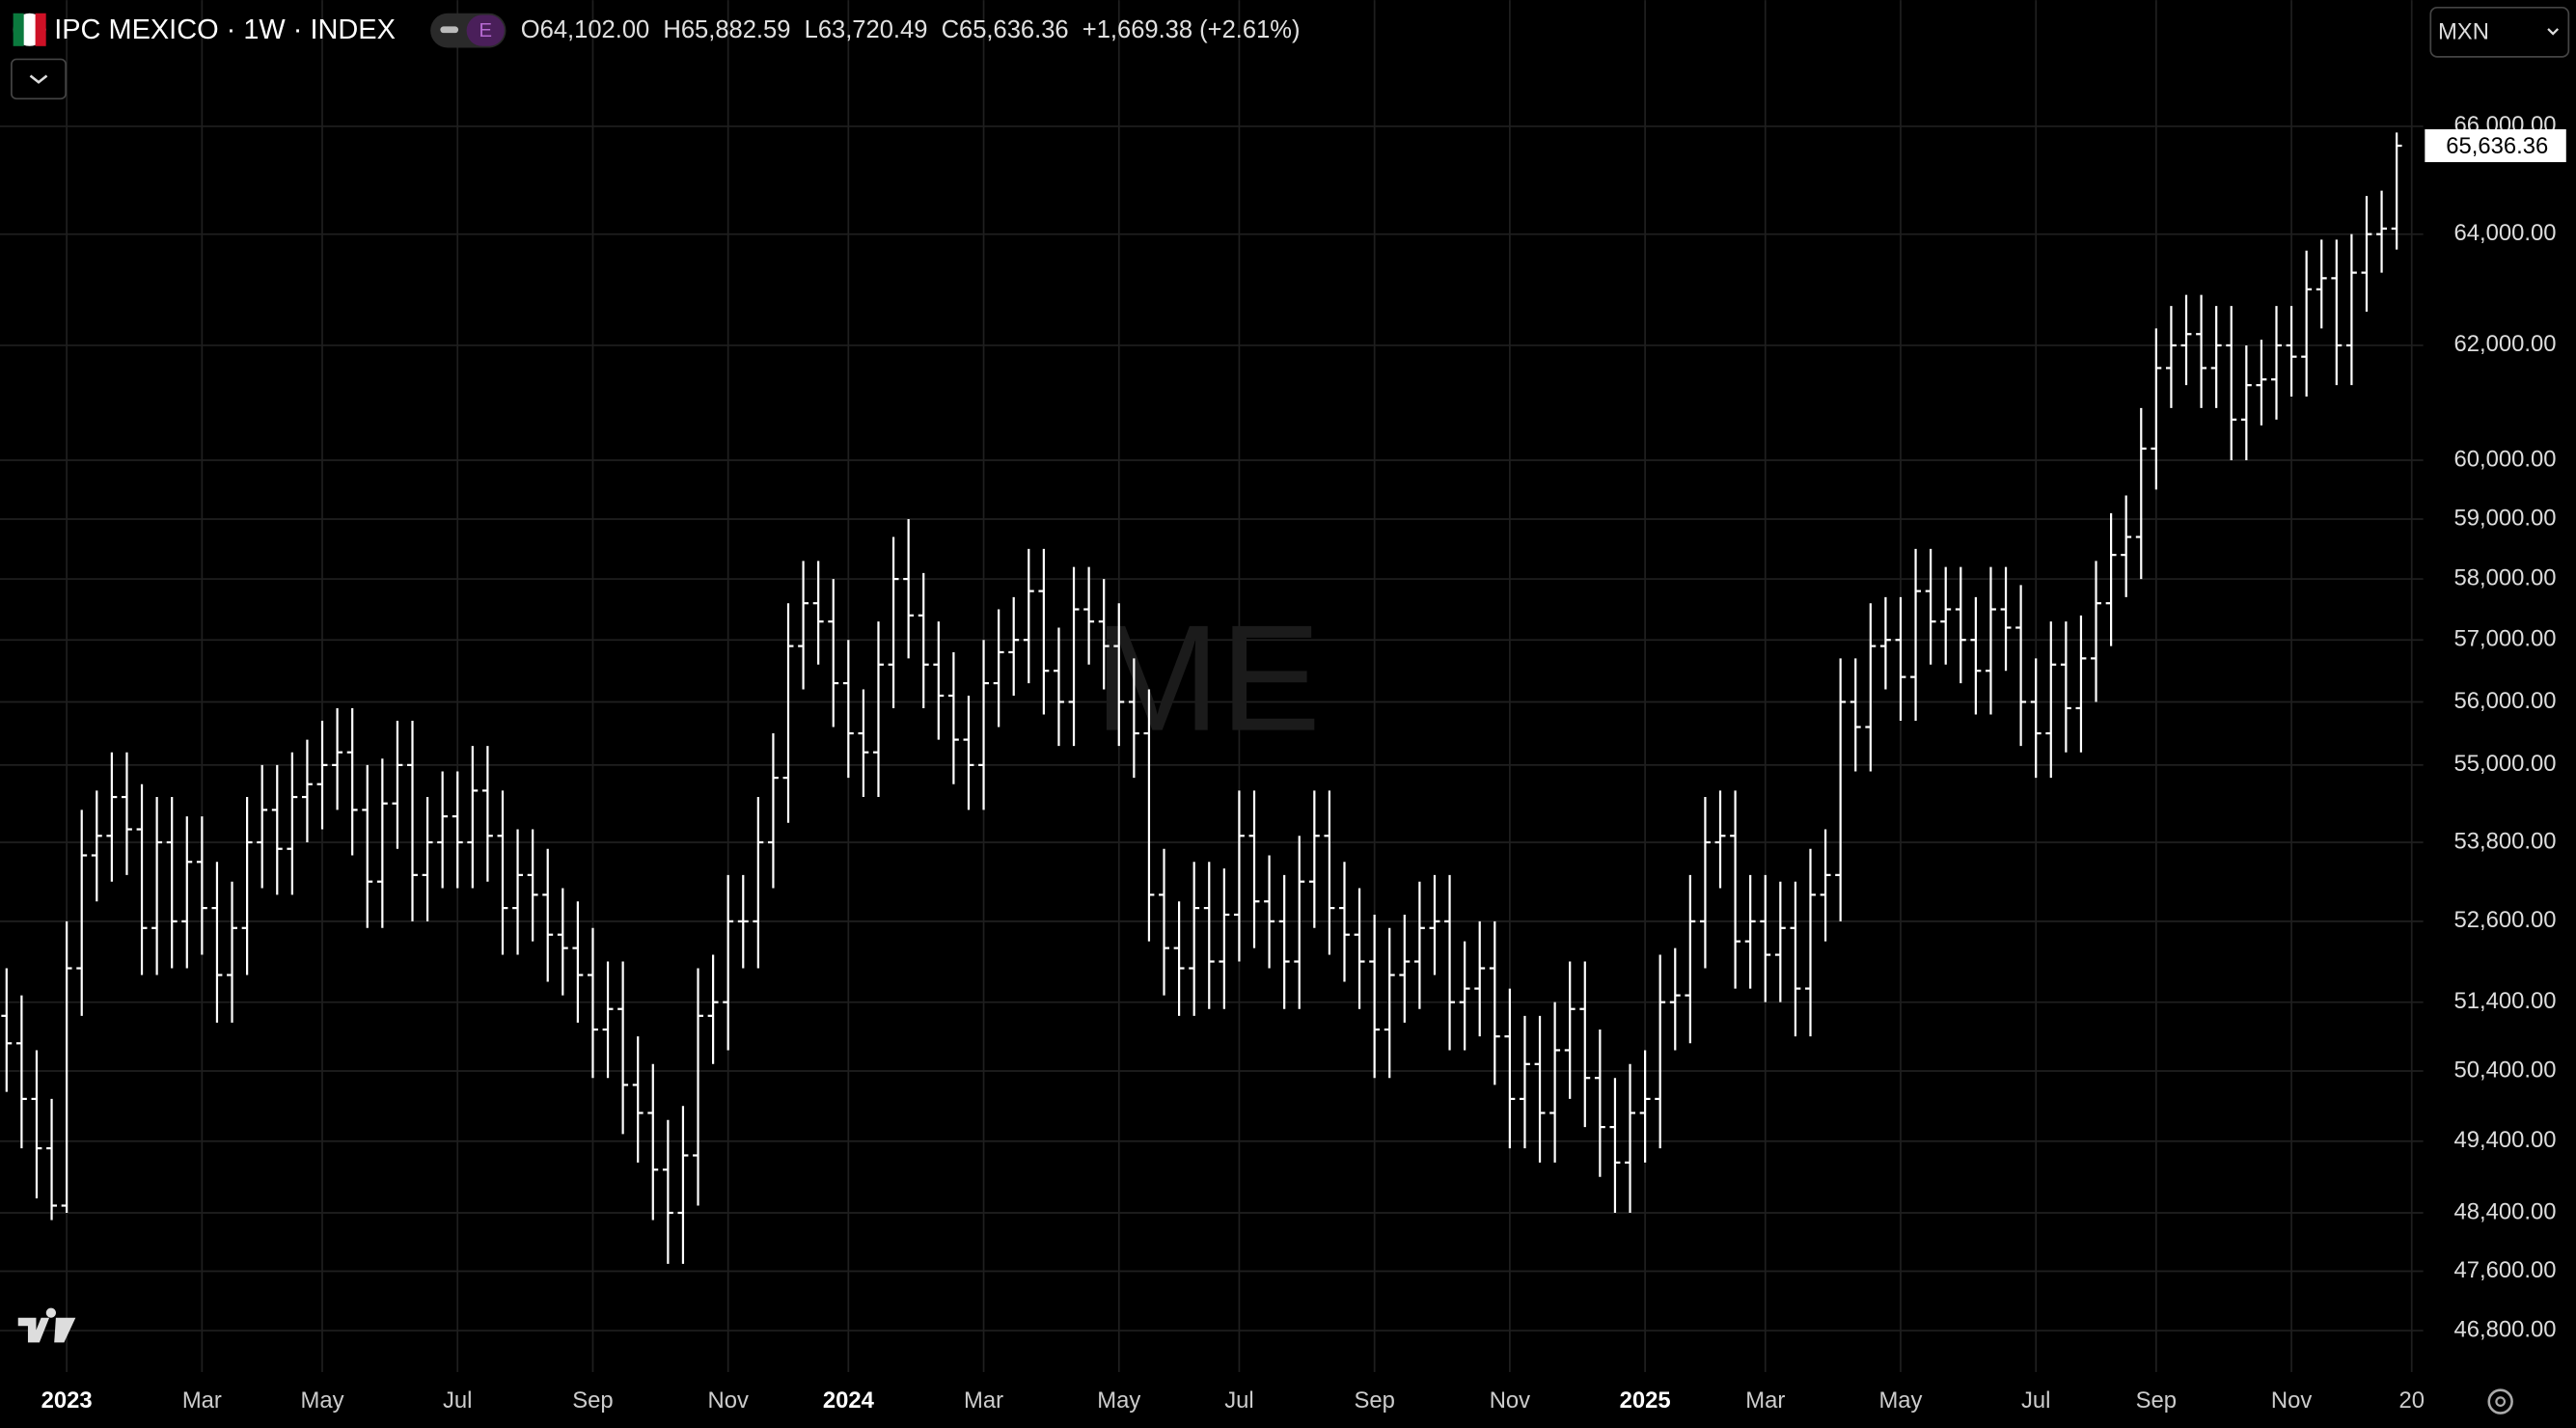 The height and width of the screenshot is (1428, 2576). I want to click on x-tick-label: 2024, so click(849, 1400).